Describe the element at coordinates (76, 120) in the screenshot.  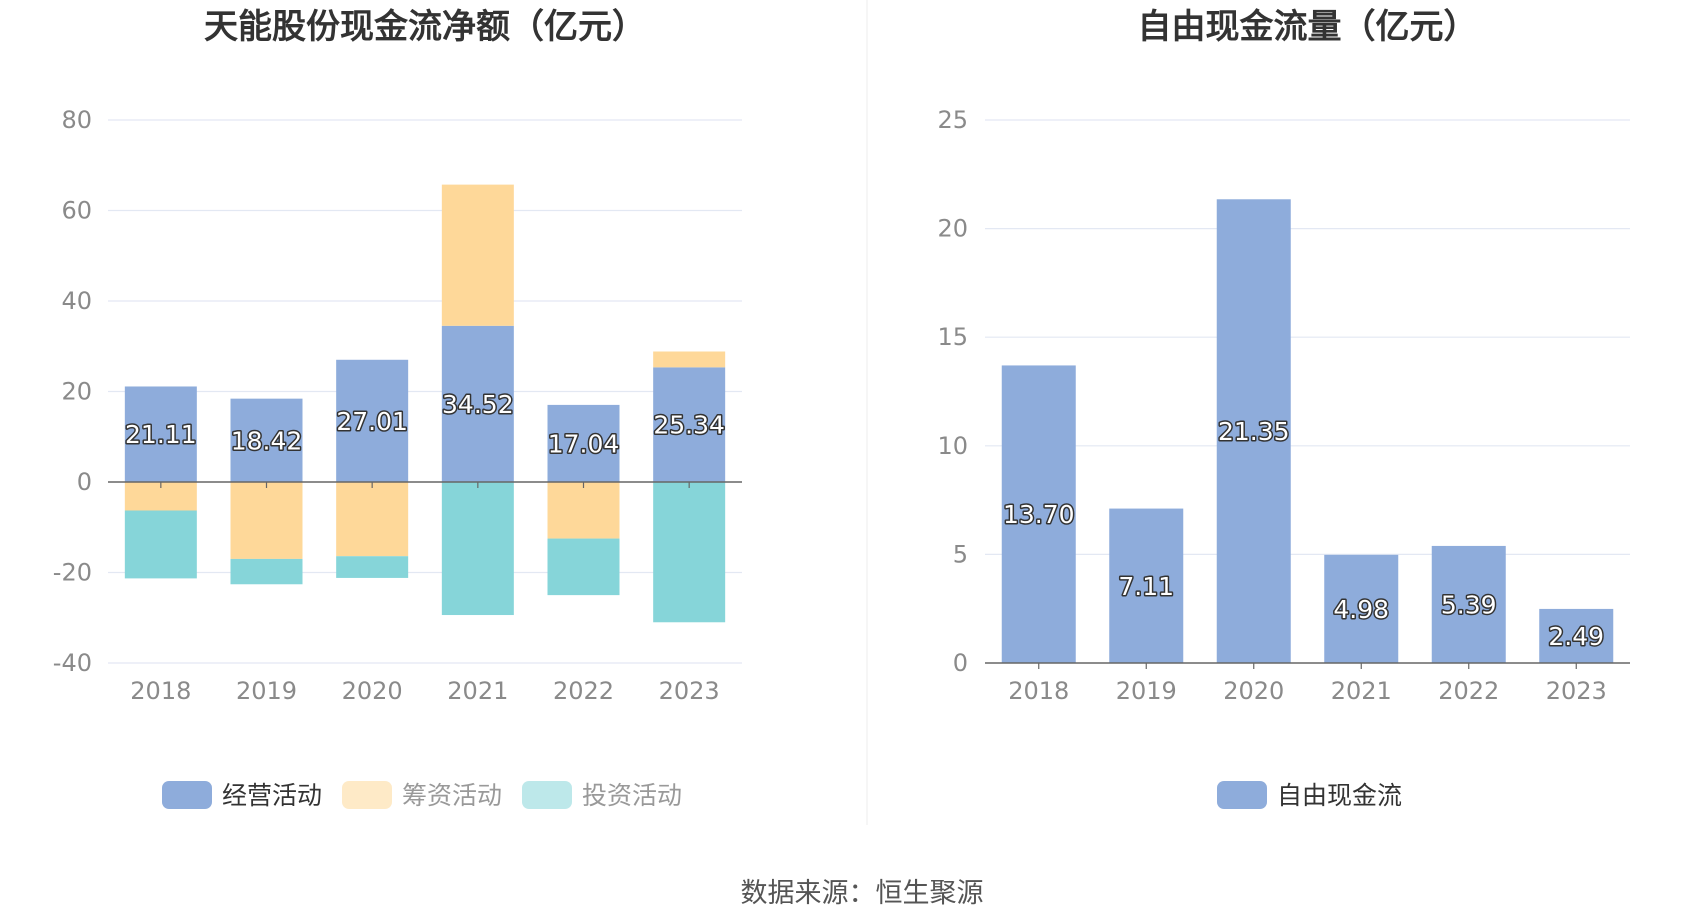
I see `y-tick-label: 80` at that location.